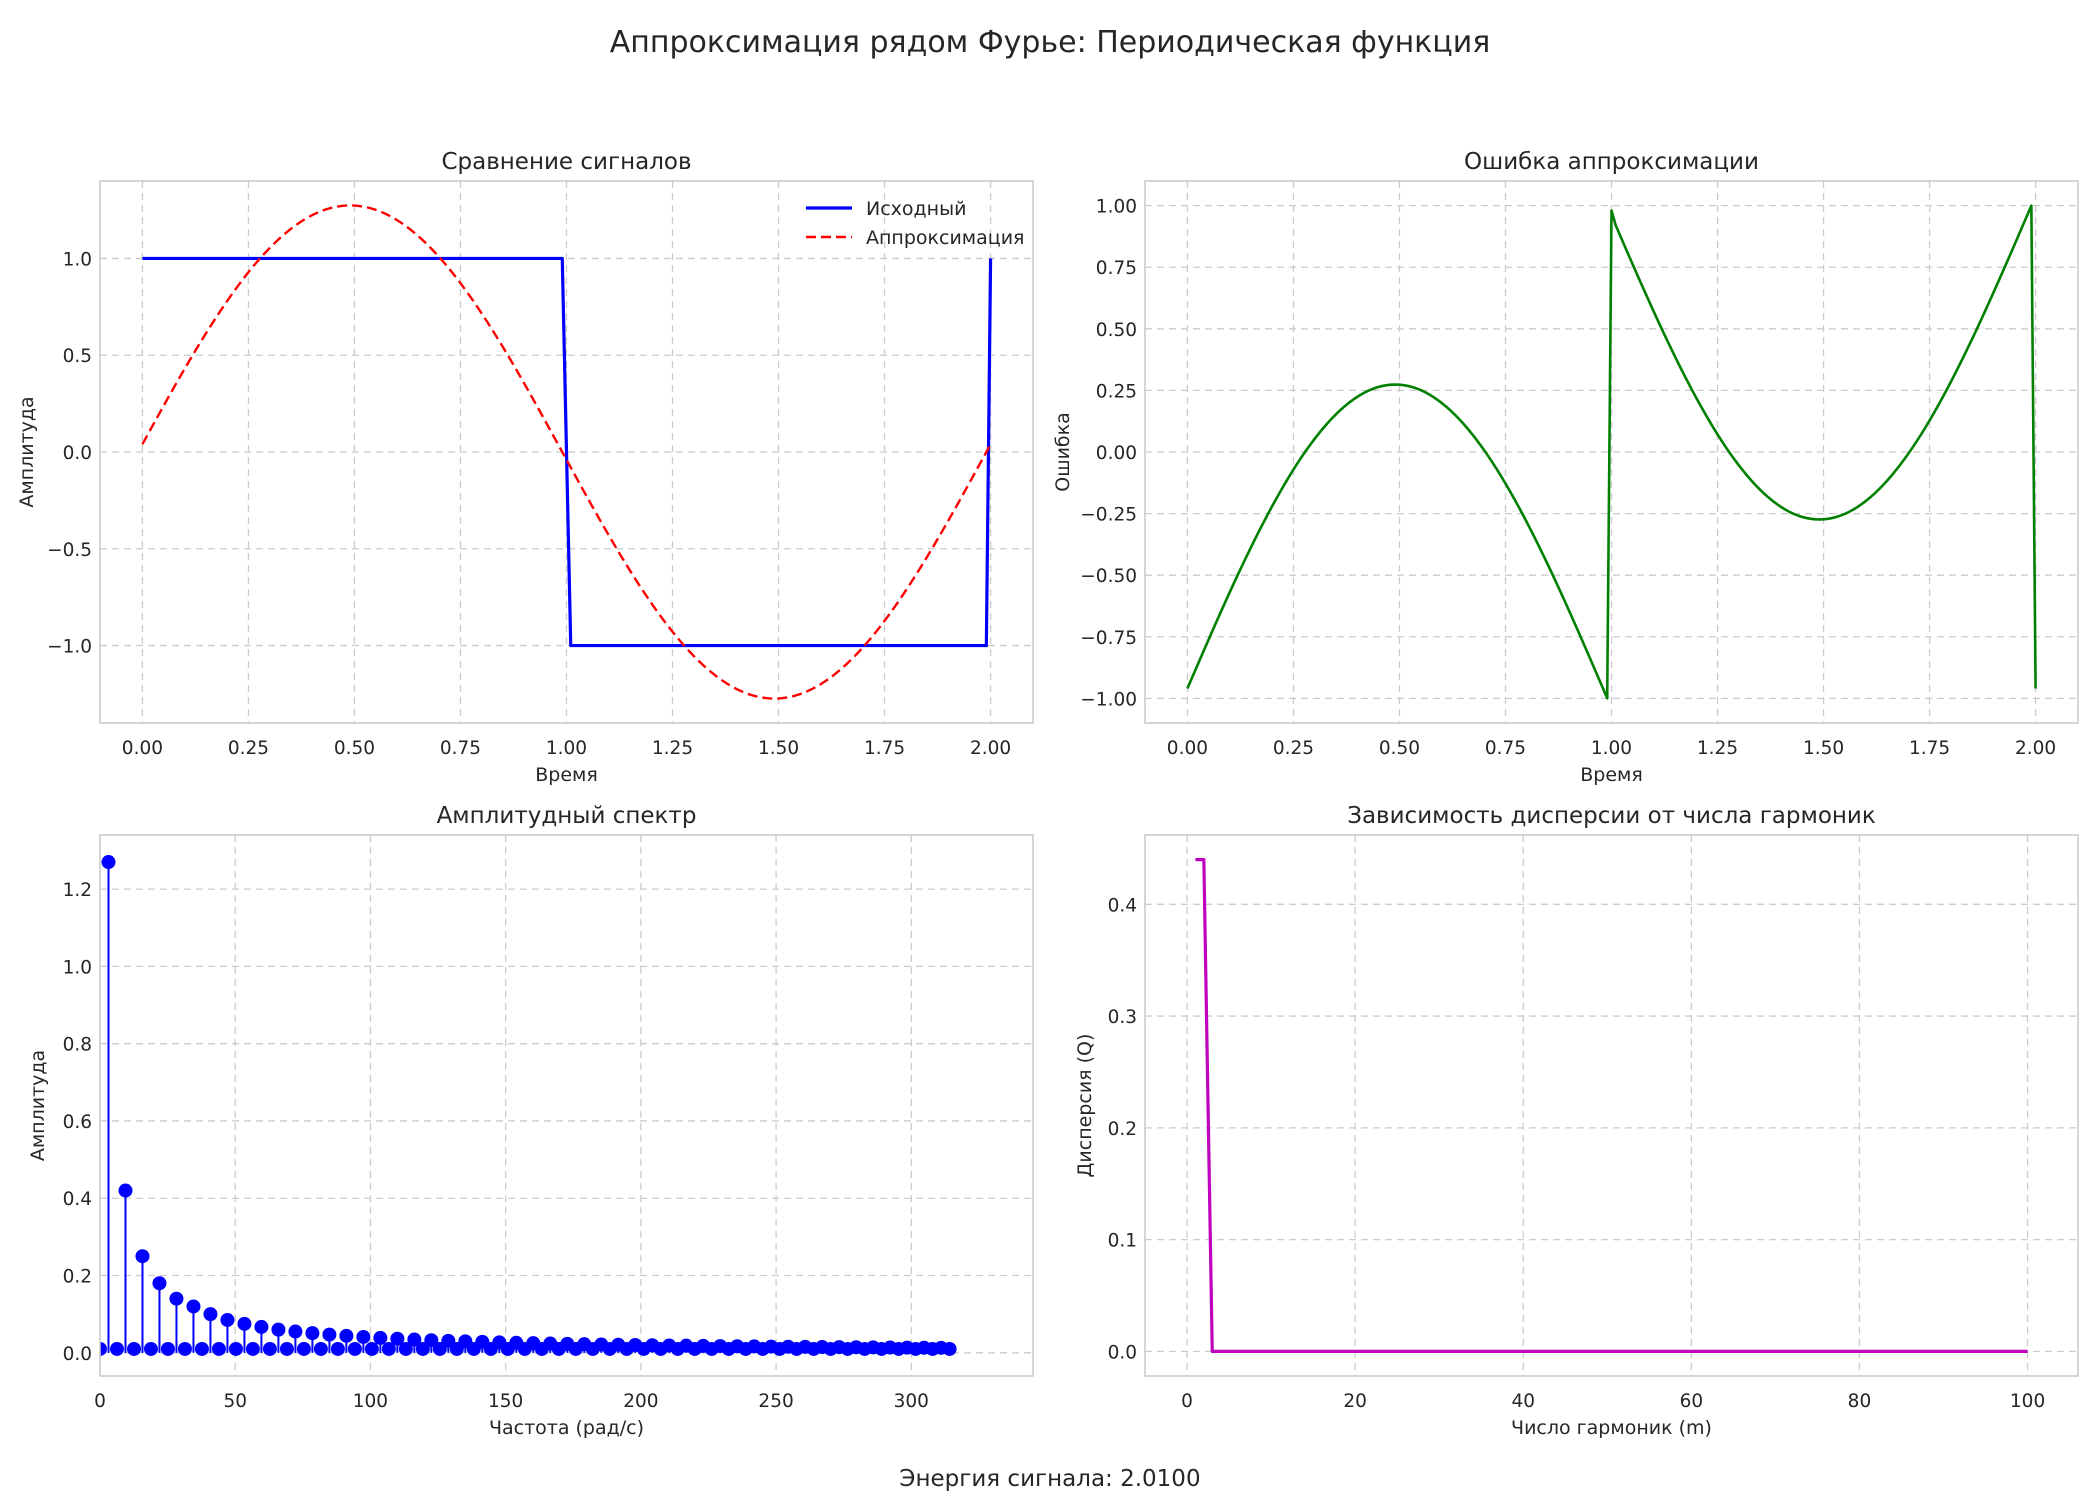 Image resolution: width=2100 pixels, height=1500 pixels. Describe the element at coordinates (1122, 905) in the screenshot. I see `y-tick-label: 0.4` at that location.